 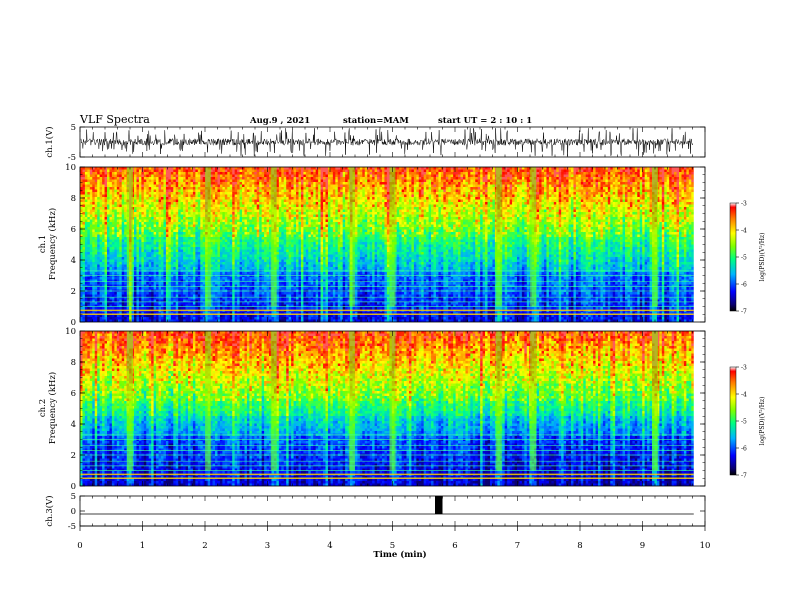 What do you see at coordinates (579, 546) in the screenshot?
I see `time-tick-label: 8` at bounding box center [579, 546].